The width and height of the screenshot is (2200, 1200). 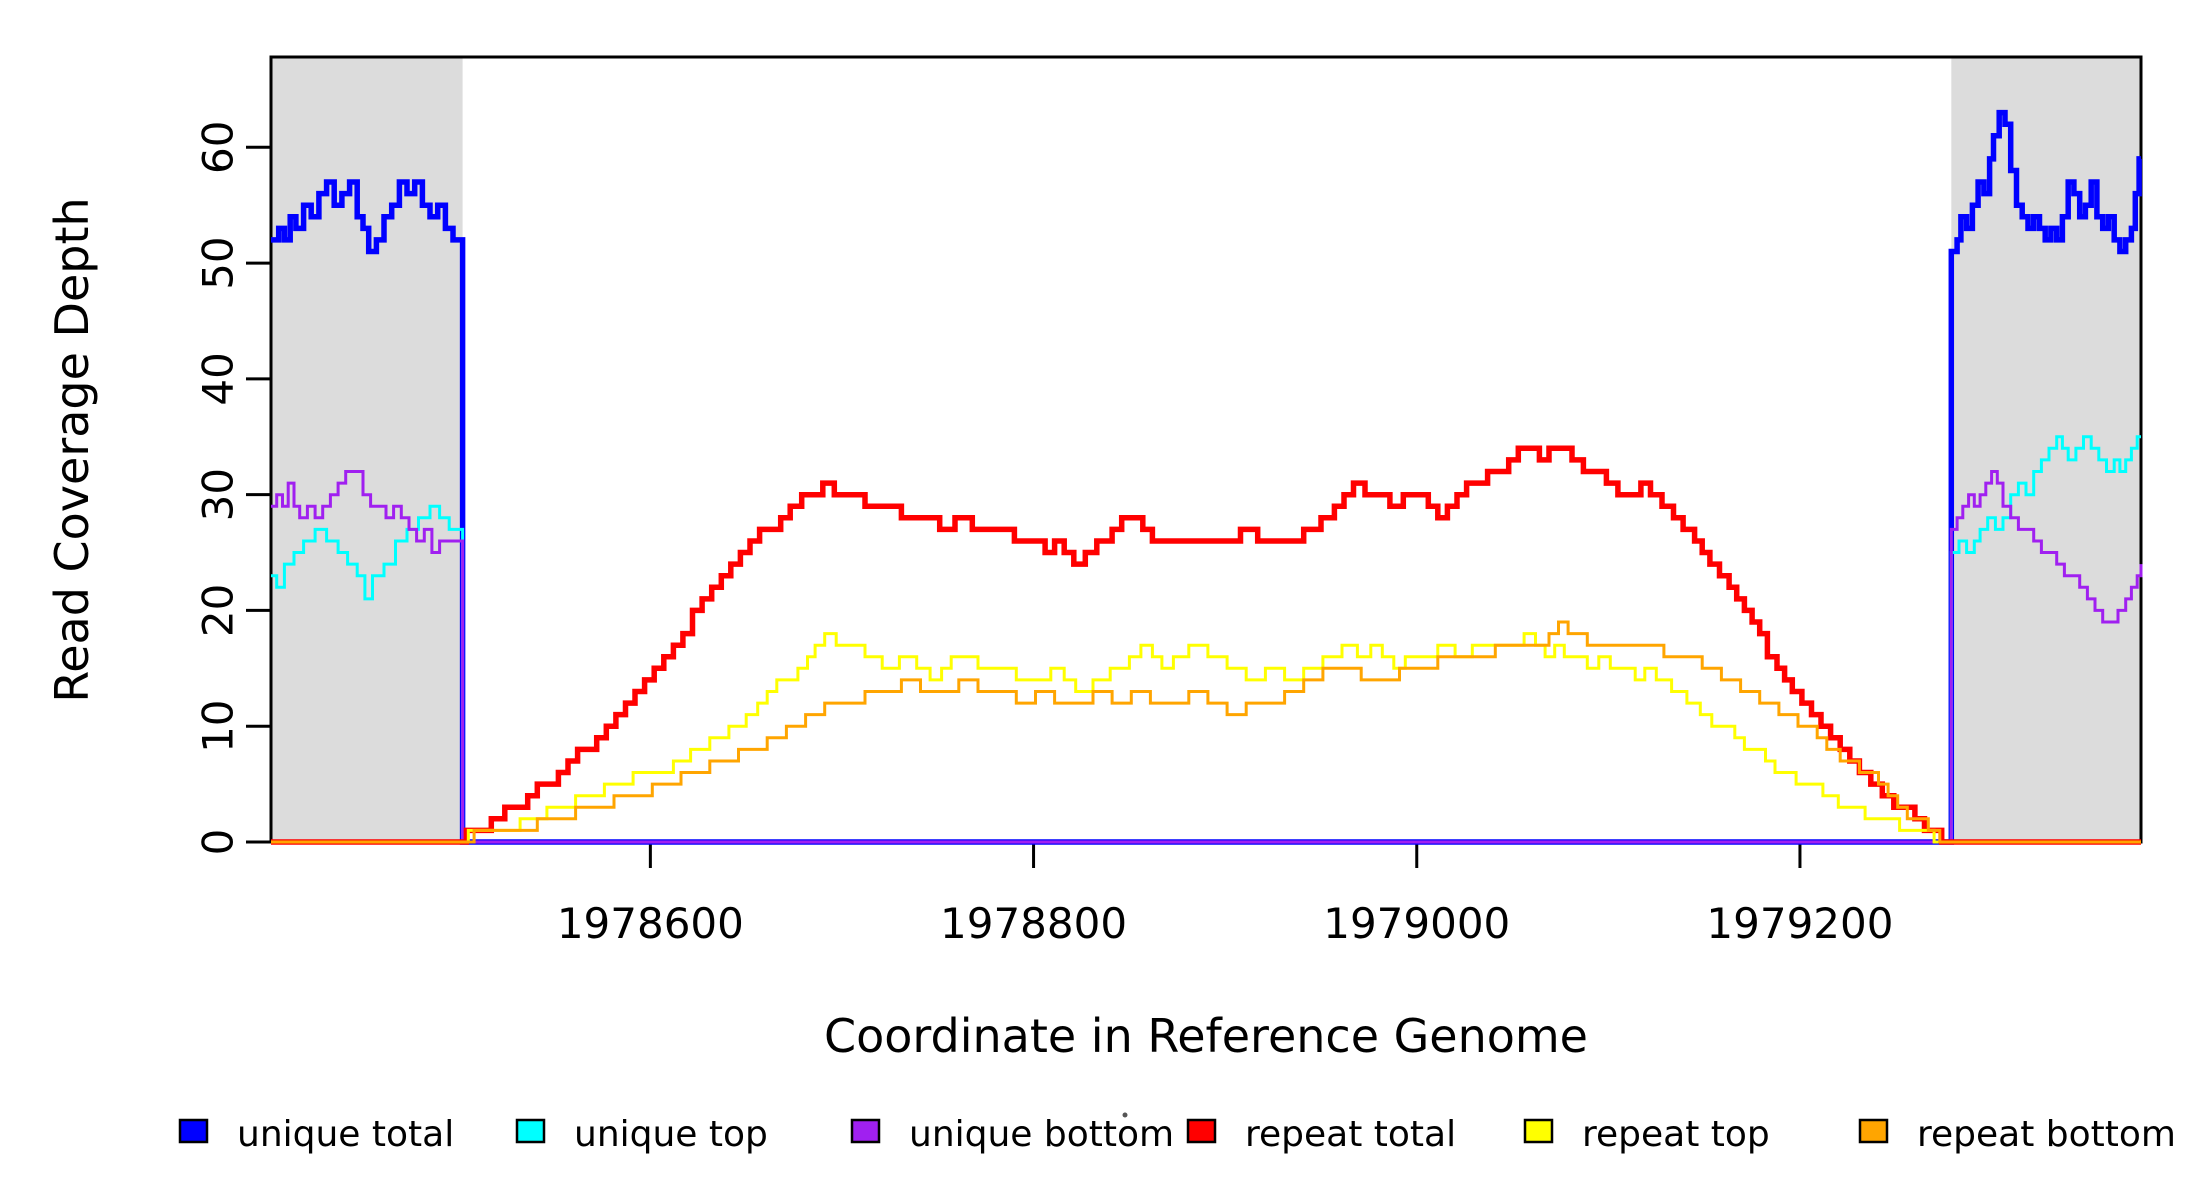 I want to click on legend-item-unique-bottom: unique bottom, so click(x=1012, y=1134).